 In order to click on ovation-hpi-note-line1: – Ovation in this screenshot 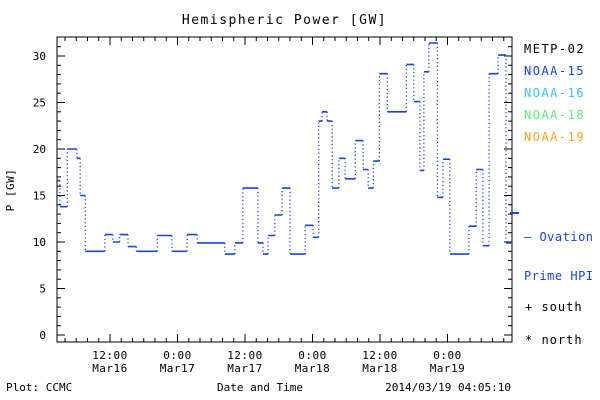, I will do `click(559, 237)`.